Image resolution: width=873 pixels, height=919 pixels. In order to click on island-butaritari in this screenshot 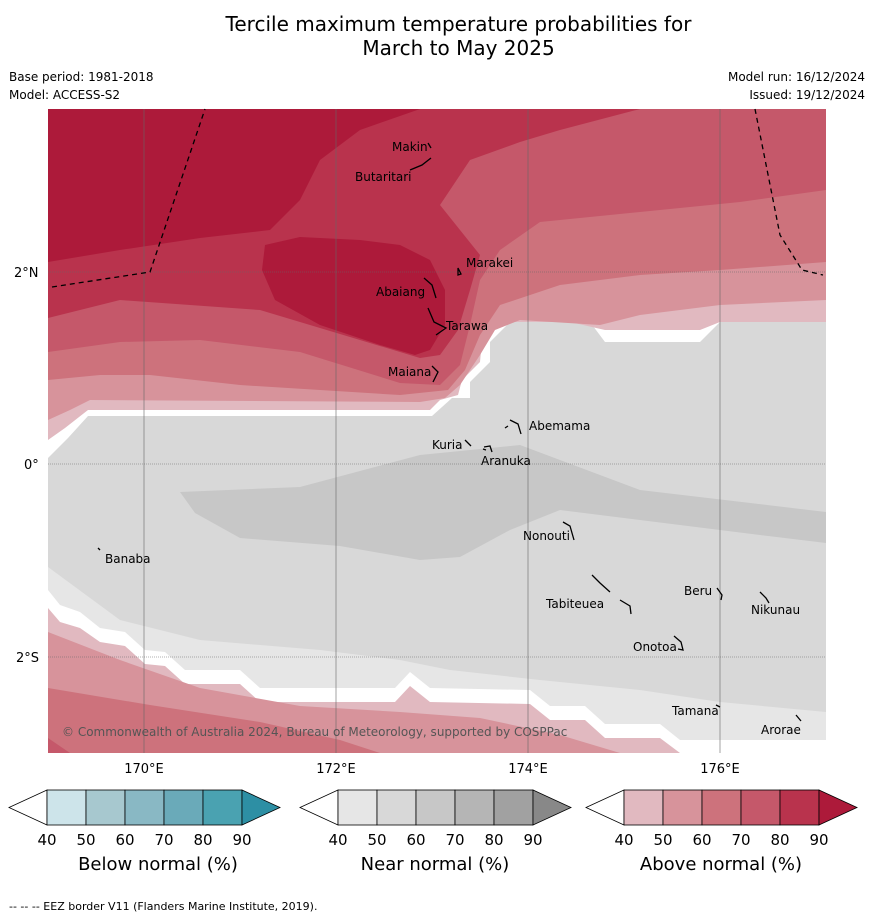, I will do `click(420, 164)`.